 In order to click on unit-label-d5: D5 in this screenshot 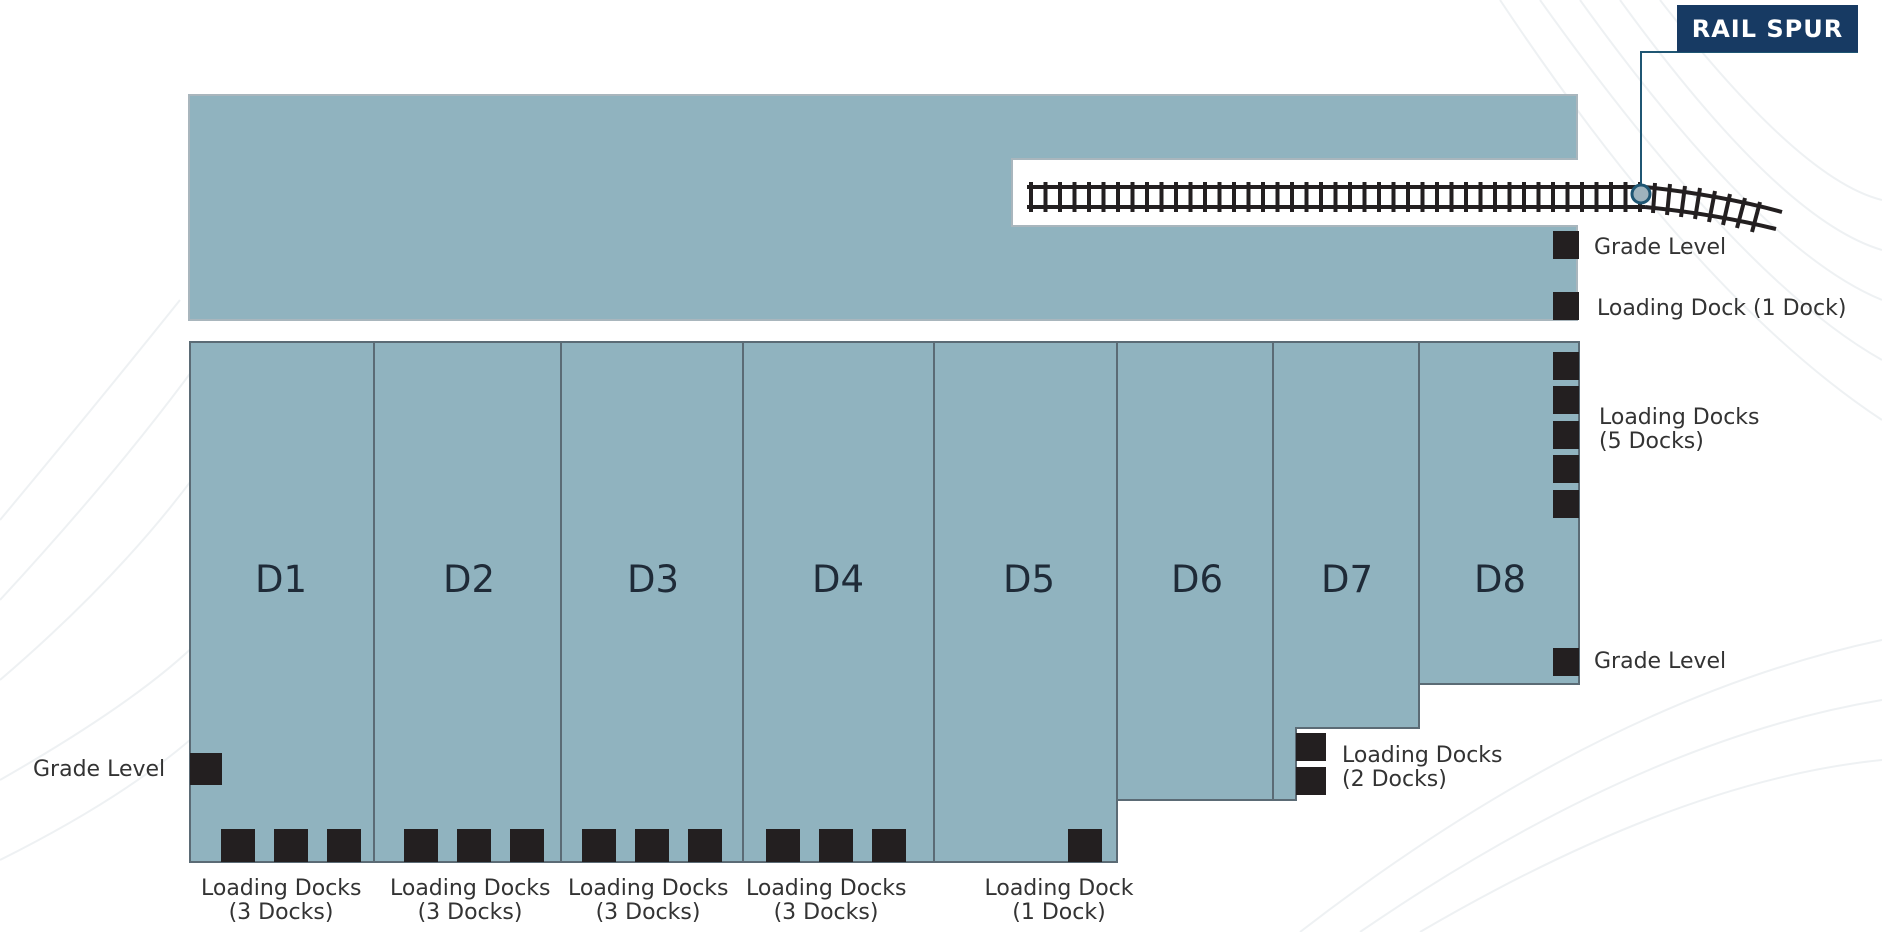, I will do `click(1029, 579)`.